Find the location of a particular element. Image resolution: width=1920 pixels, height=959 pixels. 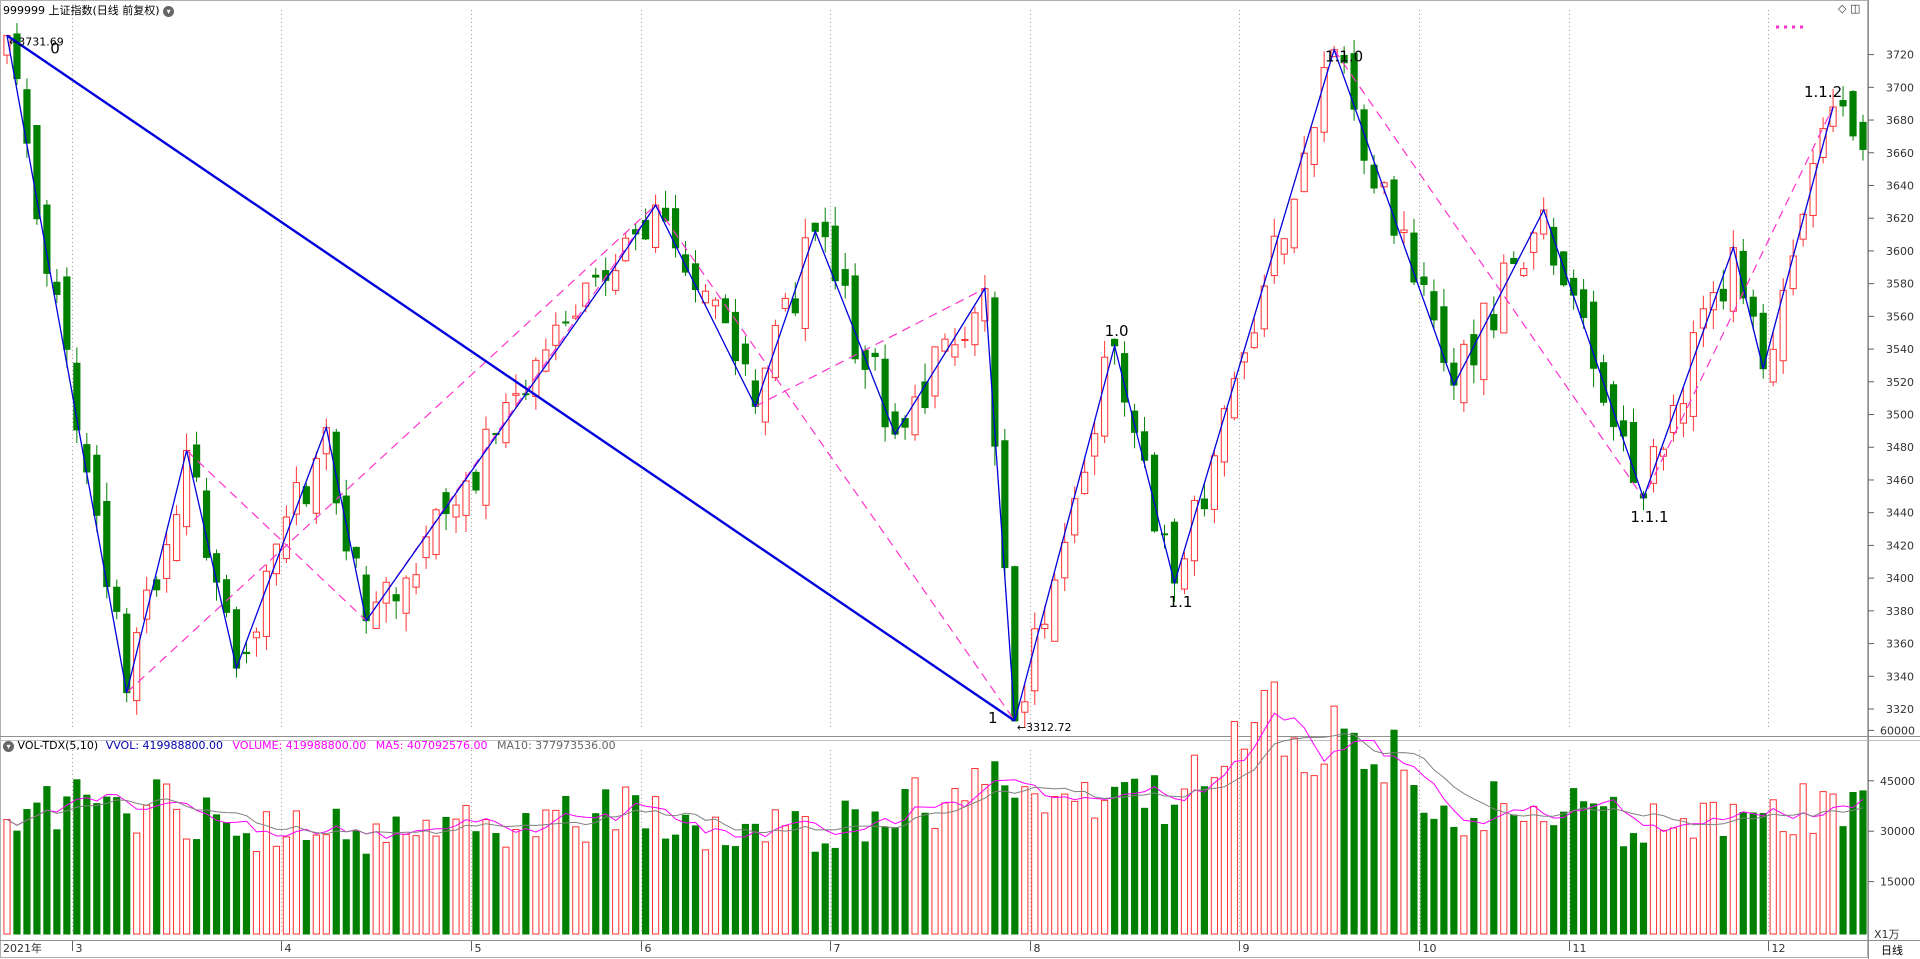

window-controls: ◇ ◫ is located at coordinates (1849, 8).